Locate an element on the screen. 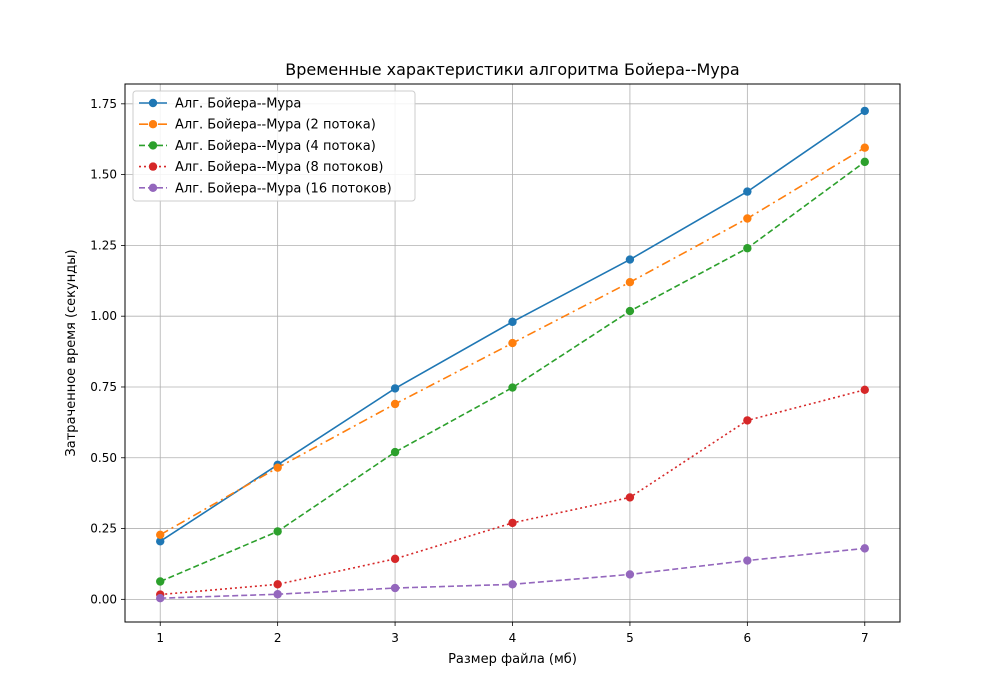 Image resolution: width=1000 pixels, height=700 pixels. legend-box is located at coordinates (274, 146).